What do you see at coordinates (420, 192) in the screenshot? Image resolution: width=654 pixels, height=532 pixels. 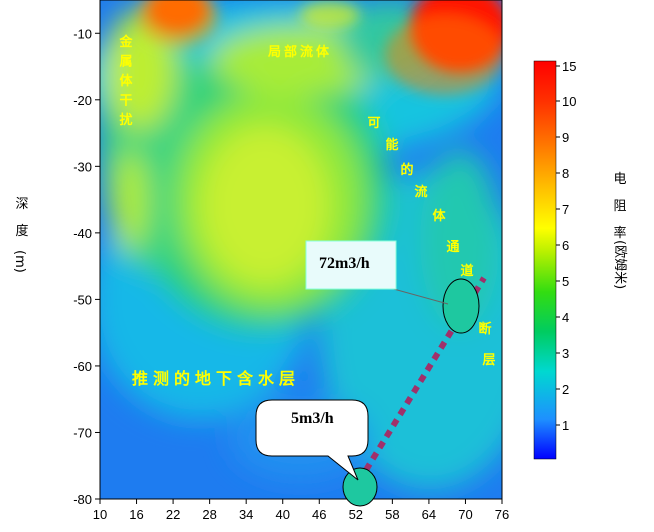 I see `svg-text: 流` at bounding box center [420, 192].